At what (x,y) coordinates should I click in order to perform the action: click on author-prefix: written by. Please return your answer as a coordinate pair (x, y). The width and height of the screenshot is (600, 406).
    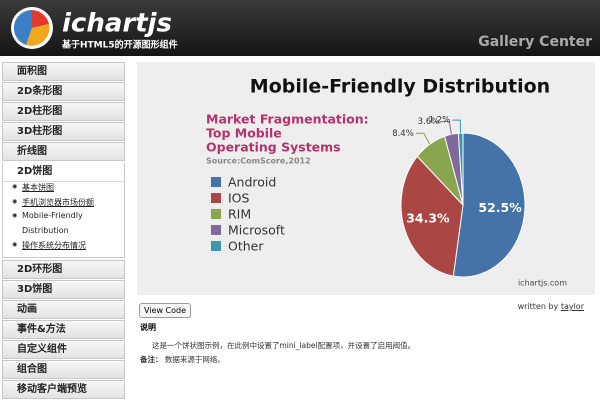
    Looking at the image, I should click on (538, 306).